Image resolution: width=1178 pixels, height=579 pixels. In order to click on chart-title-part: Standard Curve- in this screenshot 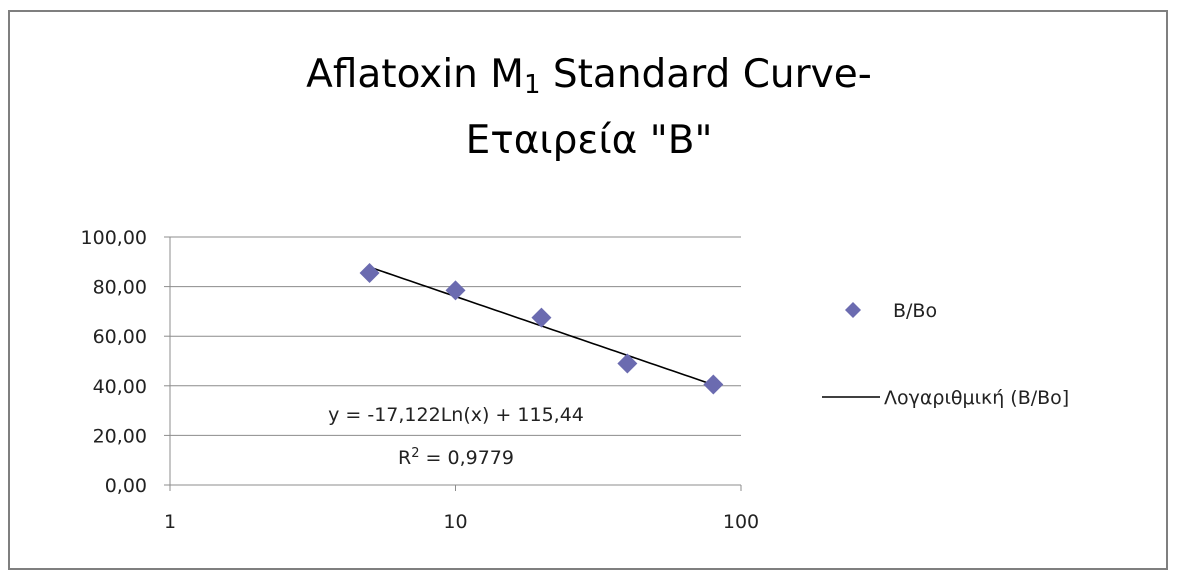, I will do `click(706, 74)`.